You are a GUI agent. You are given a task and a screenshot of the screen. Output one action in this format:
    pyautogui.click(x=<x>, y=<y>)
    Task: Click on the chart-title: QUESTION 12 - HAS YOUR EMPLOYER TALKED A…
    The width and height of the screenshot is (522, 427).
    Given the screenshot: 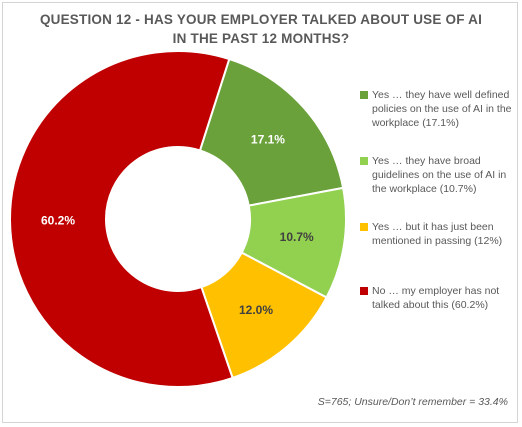 What is the action you would take?
    pyautogui.click(x=261, y=29)
    